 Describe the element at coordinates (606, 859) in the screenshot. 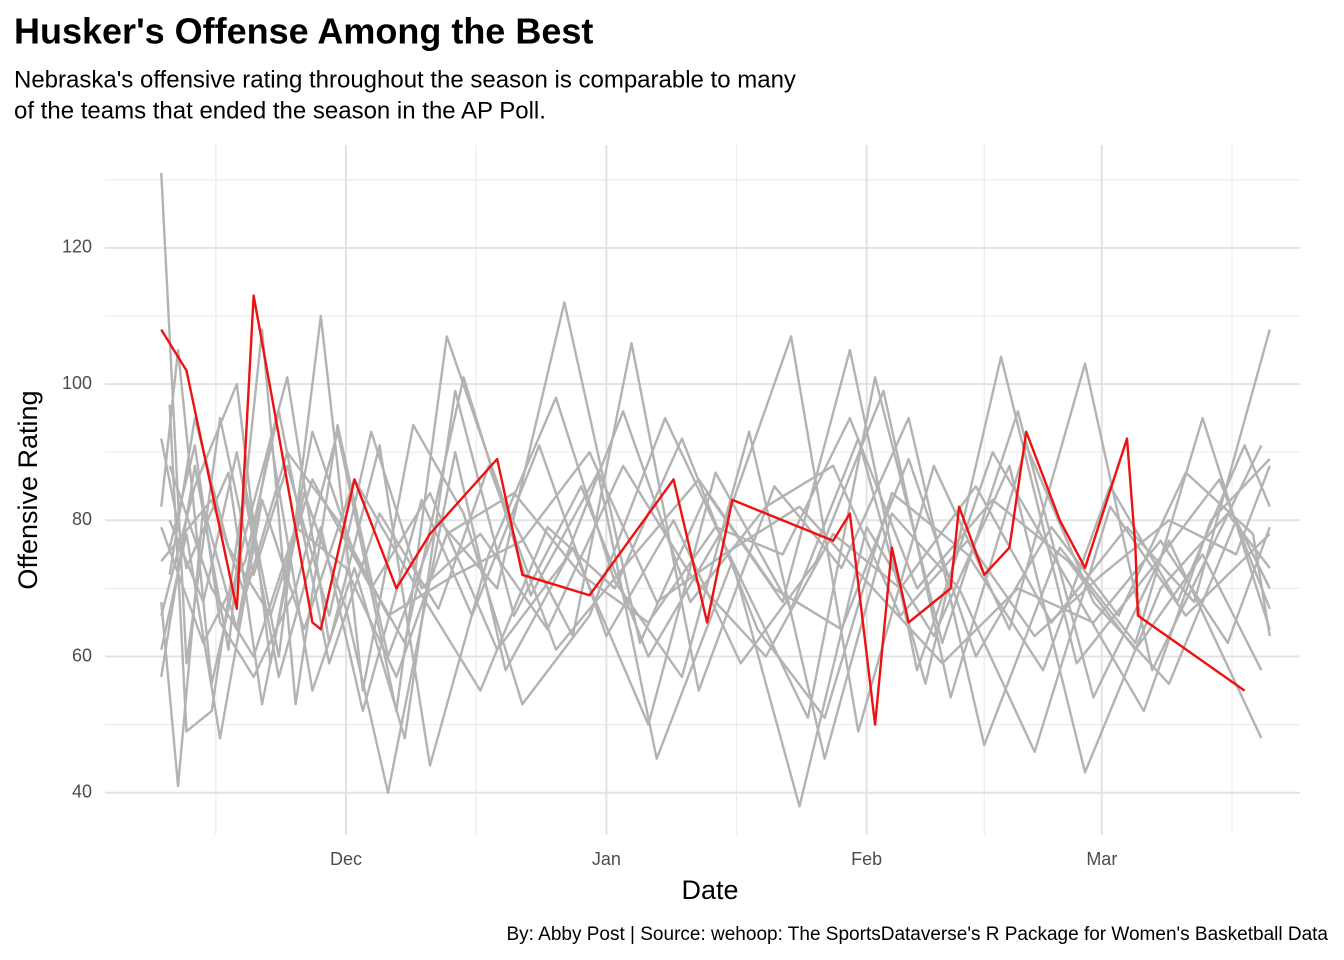

I see `x-tick-label: Jan` at that location.